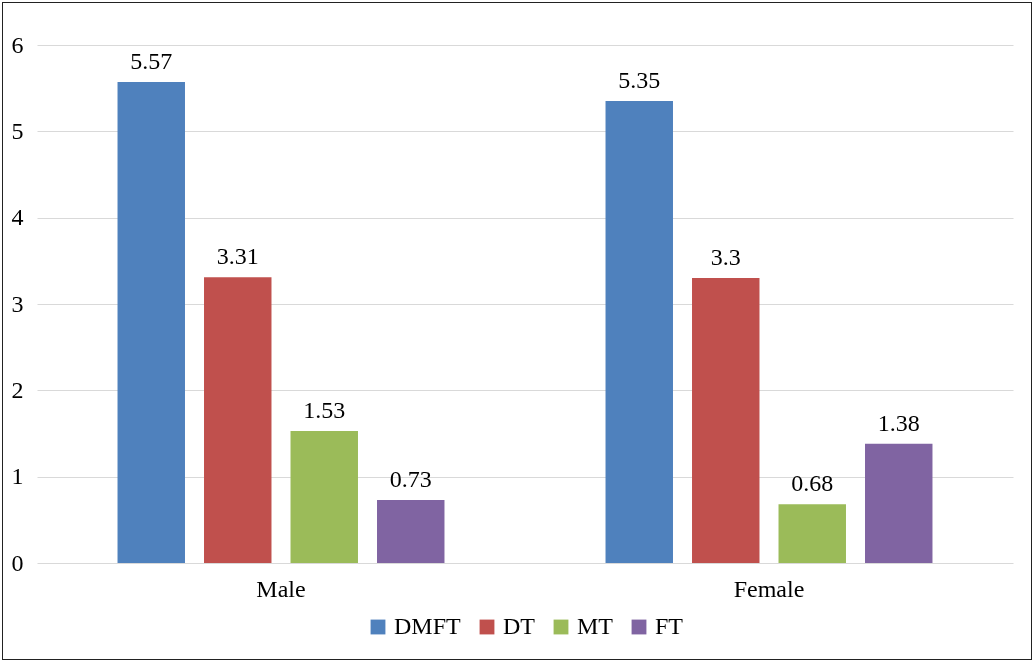 The height and width of the screenshot is (664, 1036). I want to click on x-tick-label: Female, so click(769, 588).